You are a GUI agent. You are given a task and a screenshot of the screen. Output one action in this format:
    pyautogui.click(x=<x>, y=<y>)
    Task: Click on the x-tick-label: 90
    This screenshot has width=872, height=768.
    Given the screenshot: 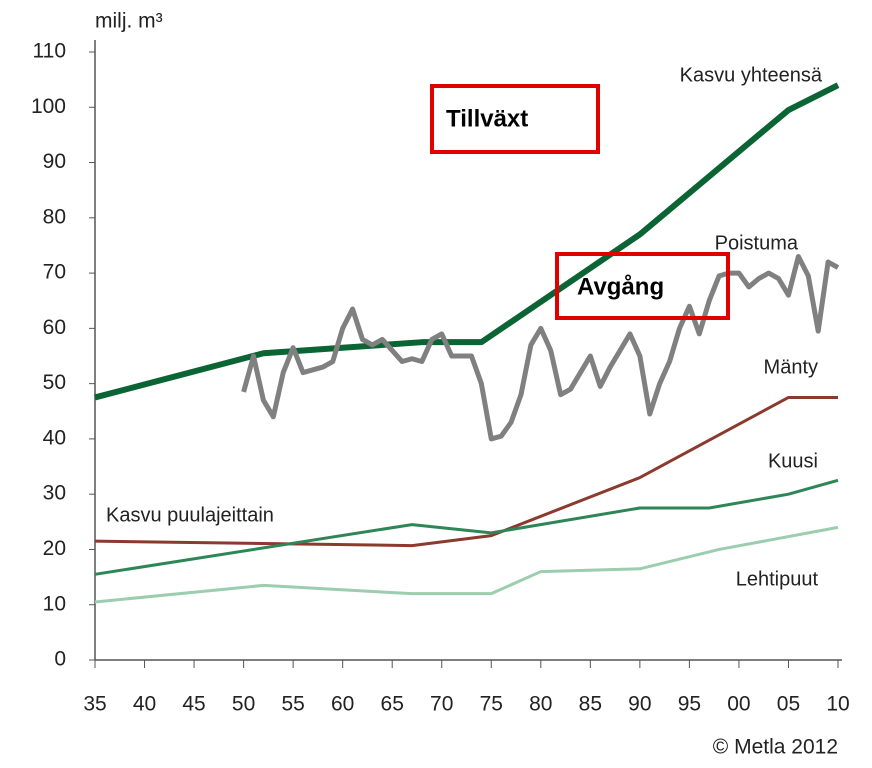 What is the action you would take?
    pyautogui.click(x=639, y=704)
    